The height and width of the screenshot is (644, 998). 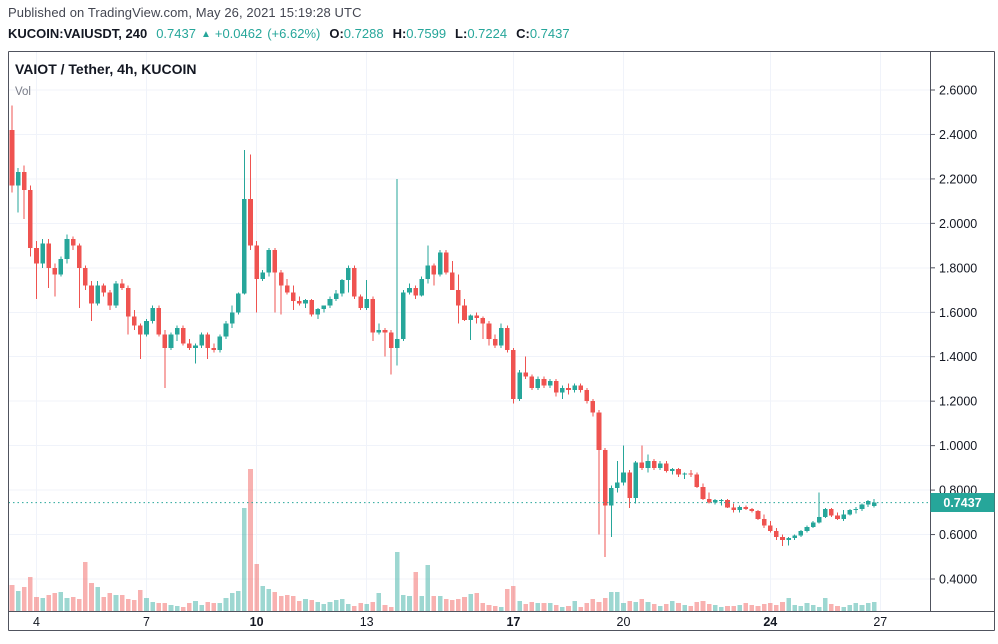 I want to click on price-axis, so click(x=962, y=331).